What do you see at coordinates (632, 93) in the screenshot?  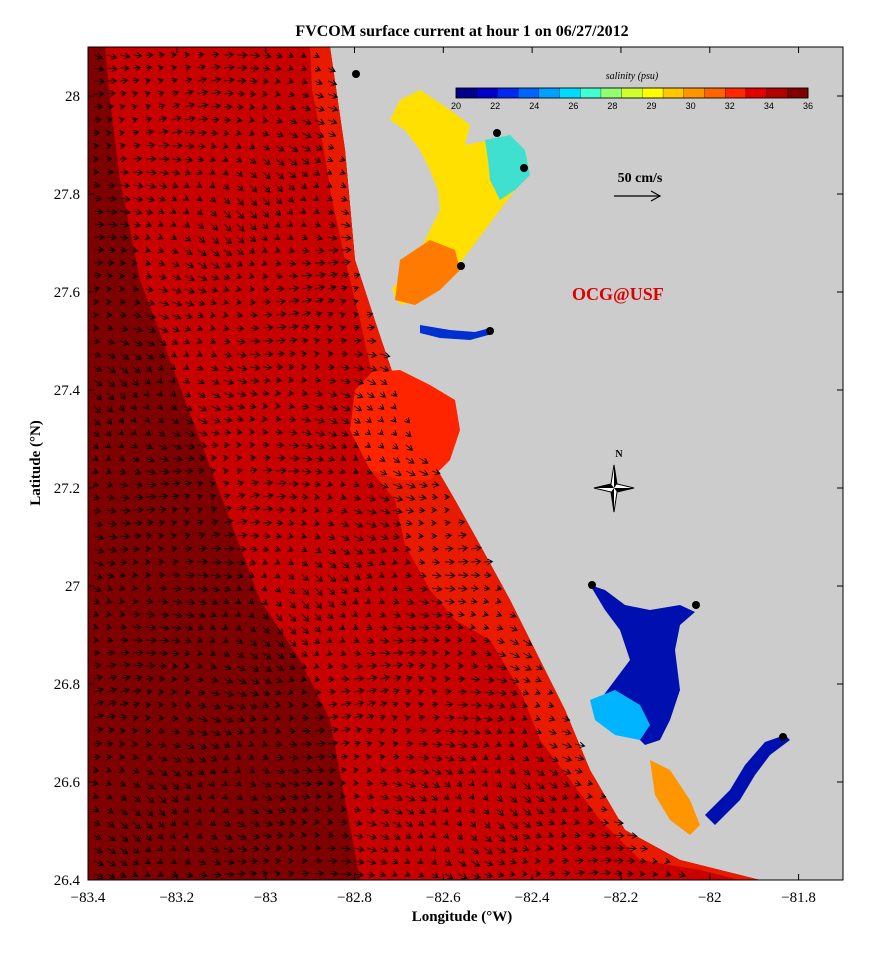 I see `colorbar-cells` at bounding box center [632, 93].